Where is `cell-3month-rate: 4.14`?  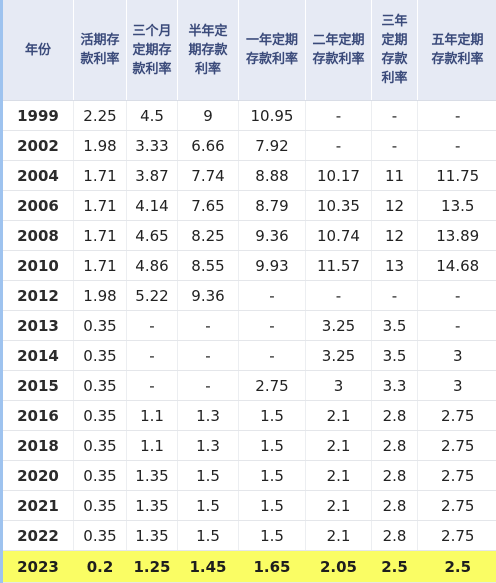
cell-3month-rate: 4.14 is located at coordinates (152, 206).